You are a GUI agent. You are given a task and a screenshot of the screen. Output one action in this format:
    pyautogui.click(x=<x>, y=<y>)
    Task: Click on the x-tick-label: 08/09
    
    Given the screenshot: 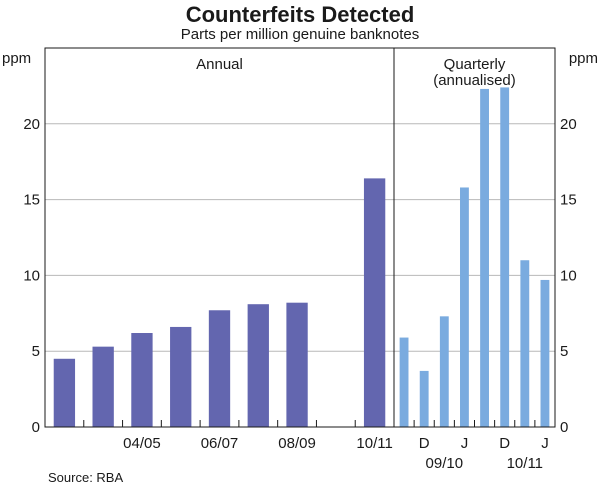 What is the action you would take?
    pyautogui.click(x=297, y=443)
    